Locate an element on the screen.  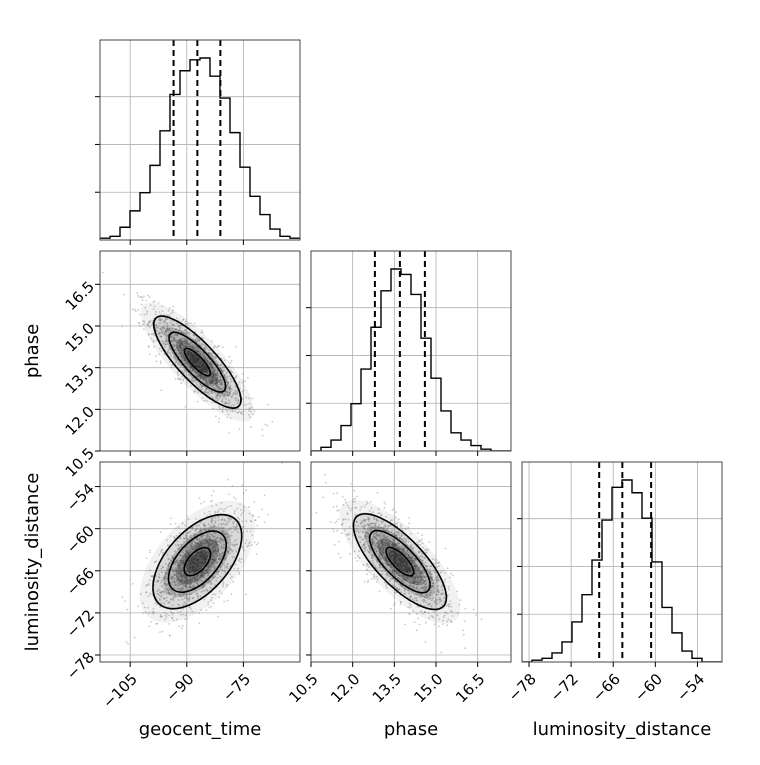
histogram-phase is located at coordinates (411, 359).